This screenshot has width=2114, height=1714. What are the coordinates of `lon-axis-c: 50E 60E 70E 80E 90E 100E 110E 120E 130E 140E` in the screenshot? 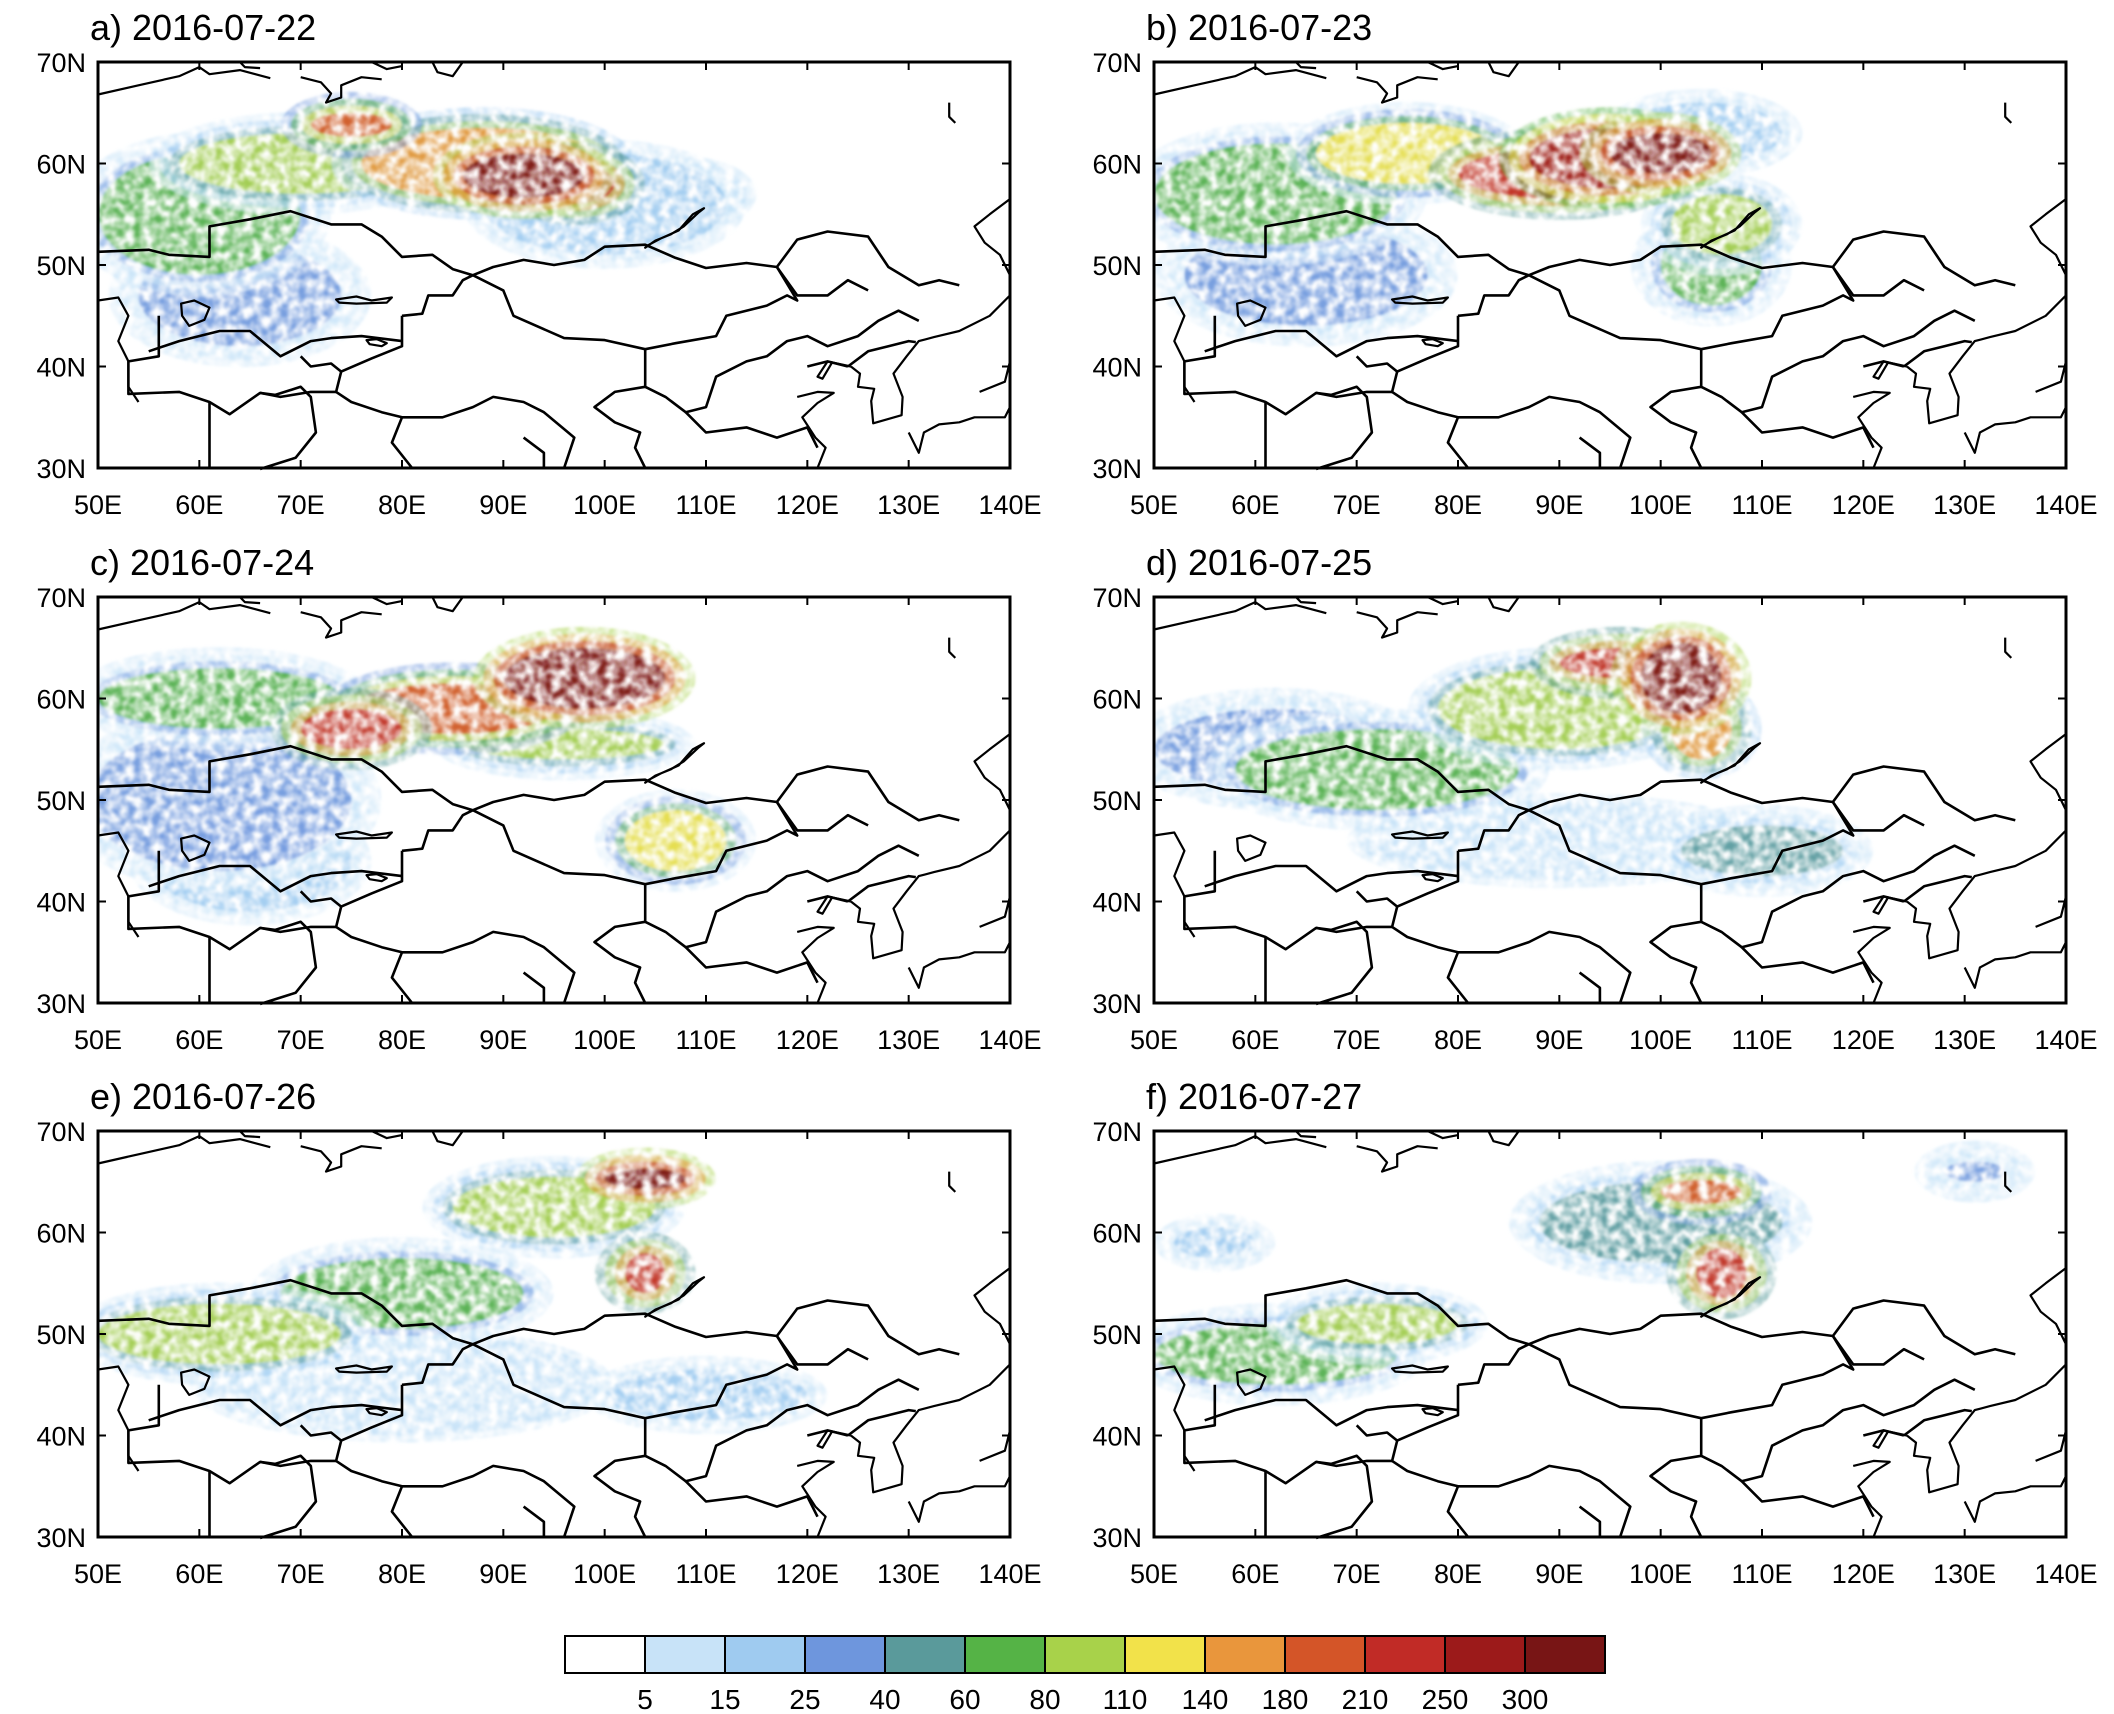 It's located at (558, 826).